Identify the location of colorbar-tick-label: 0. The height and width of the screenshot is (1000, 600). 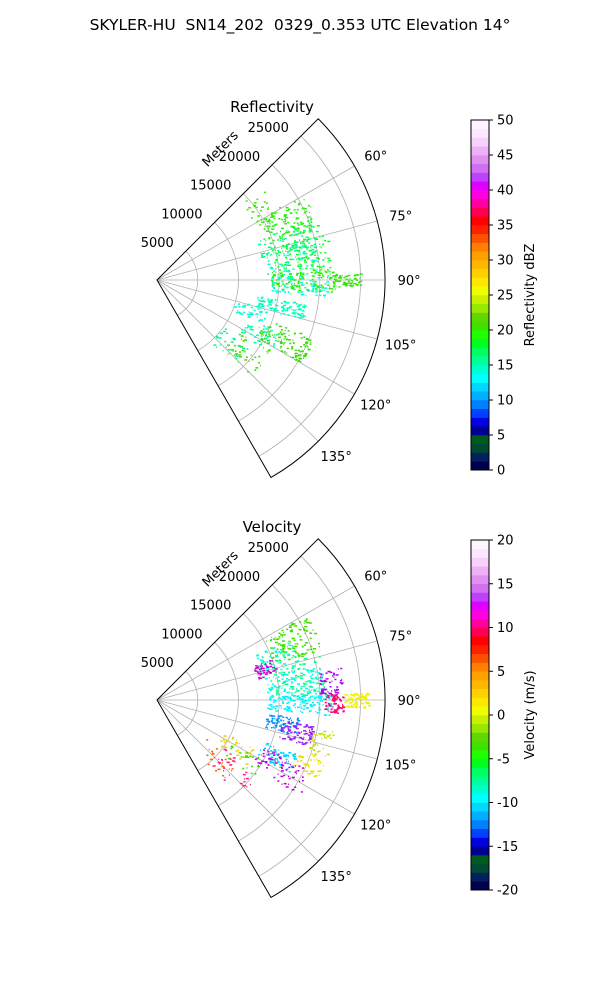
(501, 471).